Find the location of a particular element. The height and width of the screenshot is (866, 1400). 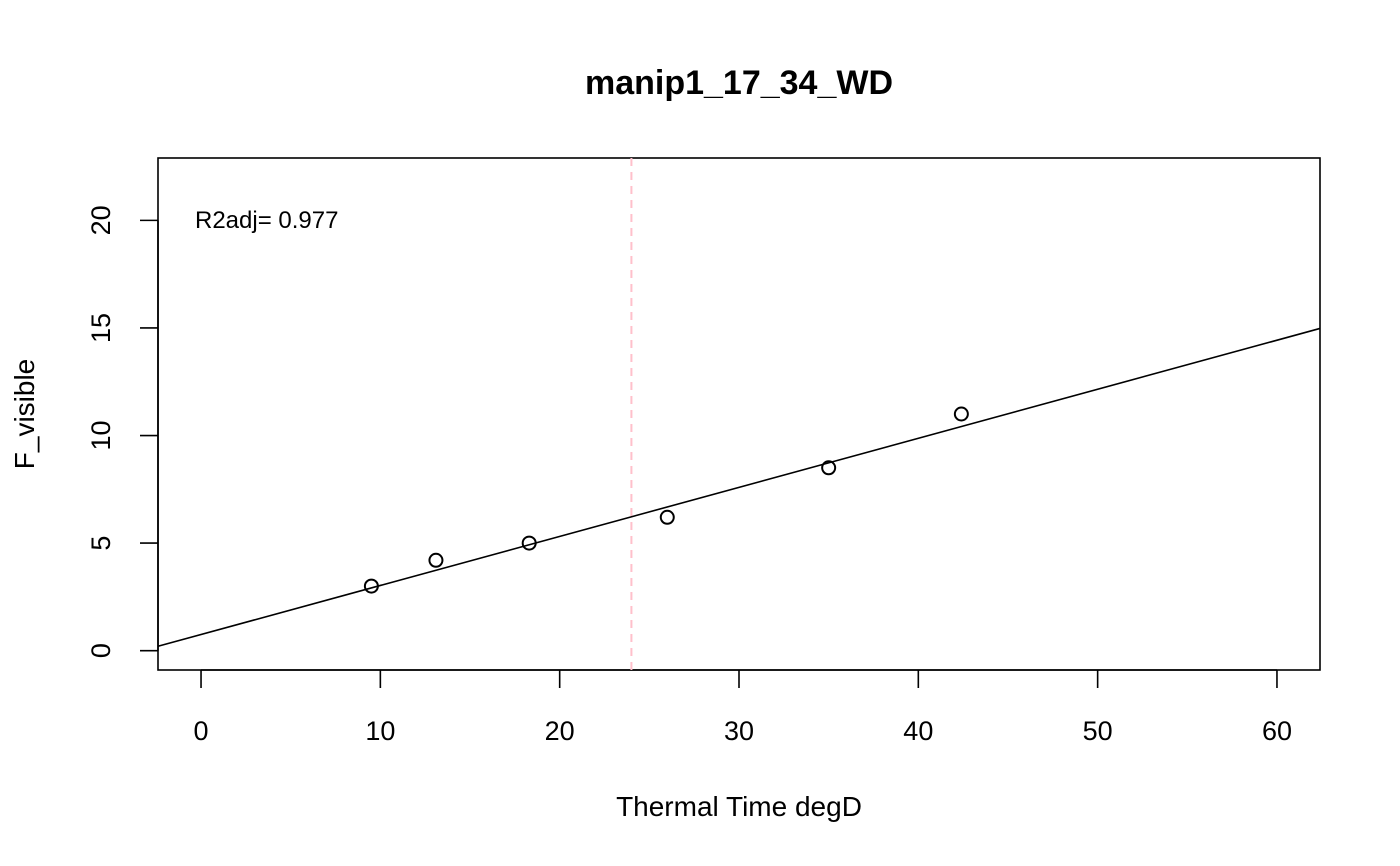

annotation-r2adj: R2adj= 0.977 is located at coordinates (266, 220).